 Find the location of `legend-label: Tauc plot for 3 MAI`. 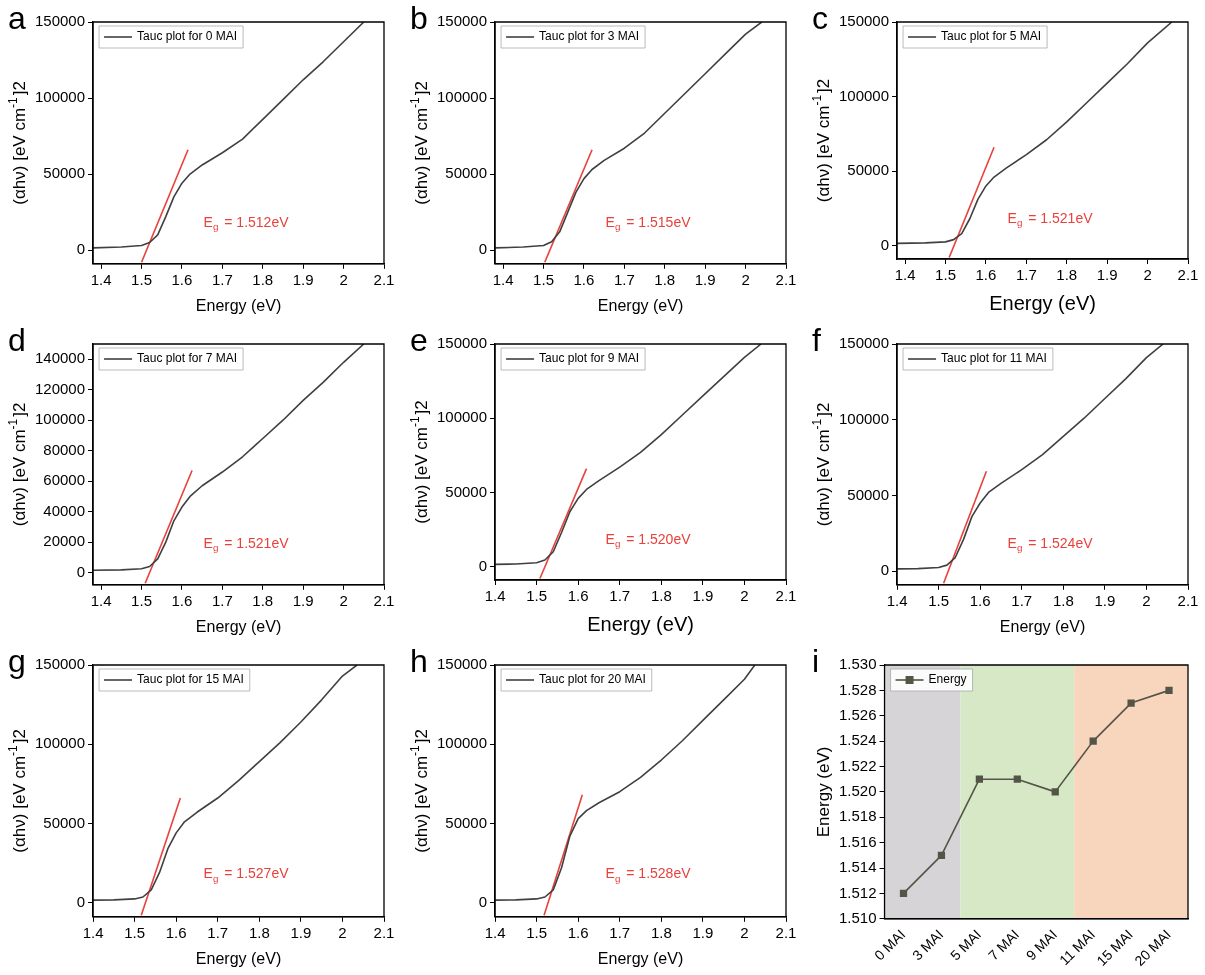

legend-label: Tauc plot for 3 MAI is located at coordinates (589, 36).